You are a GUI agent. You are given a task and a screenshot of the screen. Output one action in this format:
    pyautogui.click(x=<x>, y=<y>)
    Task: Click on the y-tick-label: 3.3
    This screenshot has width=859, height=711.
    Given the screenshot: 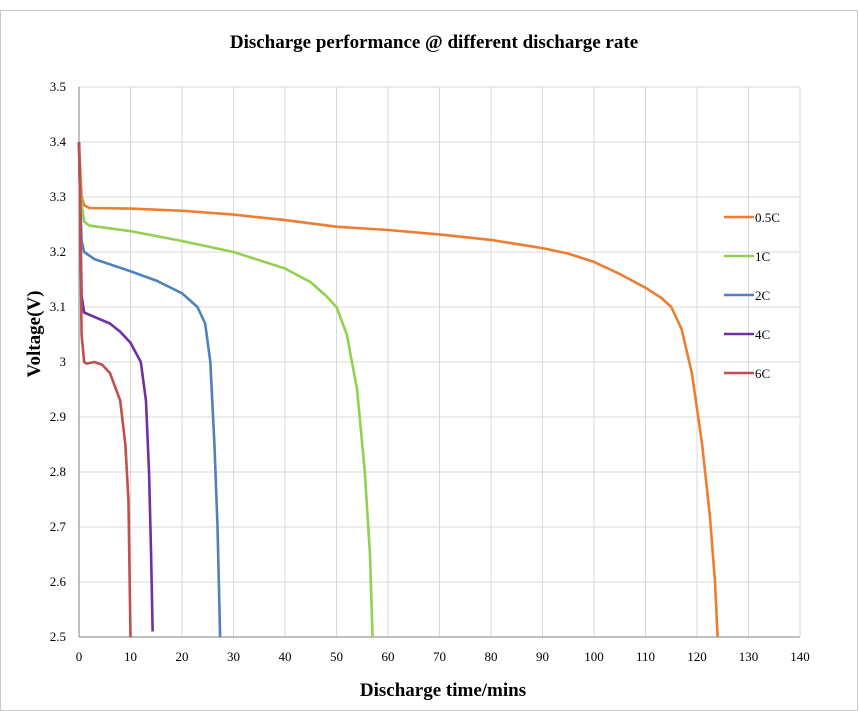 What is the action you would take?
    pyautogui.click(x=58, y=196)
    